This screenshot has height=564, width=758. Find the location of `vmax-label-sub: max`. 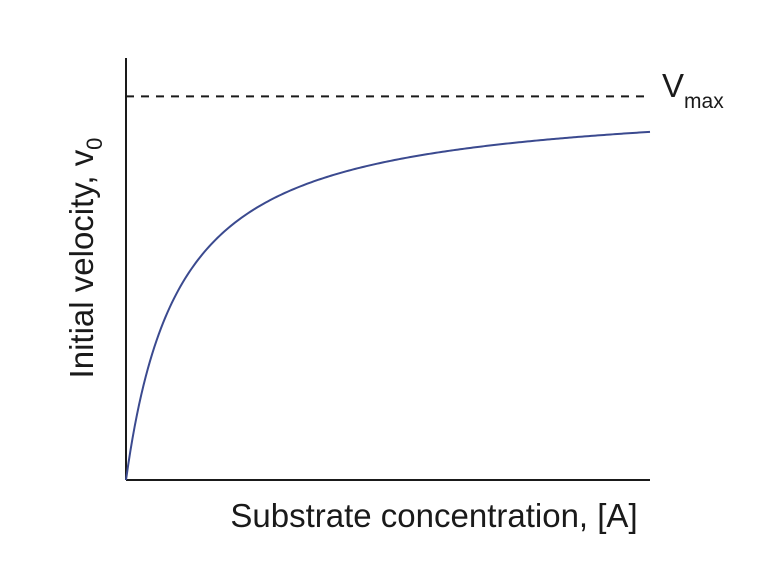

vmax-label-sub: max is located at coordinates (704, 101).